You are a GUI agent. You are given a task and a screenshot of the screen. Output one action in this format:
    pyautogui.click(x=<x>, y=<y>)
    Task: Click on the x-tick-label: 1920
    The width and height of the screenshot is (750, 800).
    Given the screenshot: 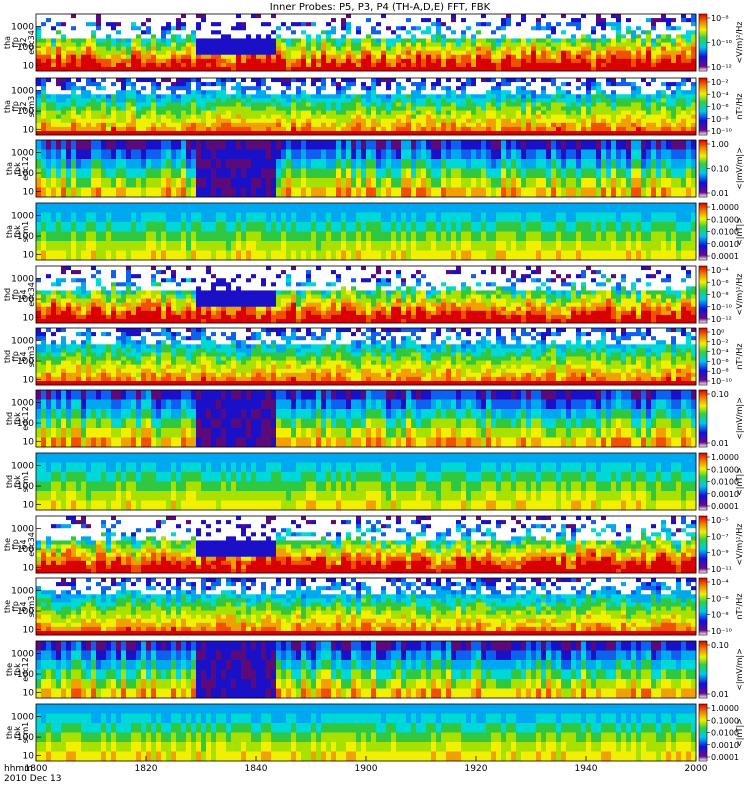 What is the action you would take?
    pyautogui.click(x=476, y=769)
    